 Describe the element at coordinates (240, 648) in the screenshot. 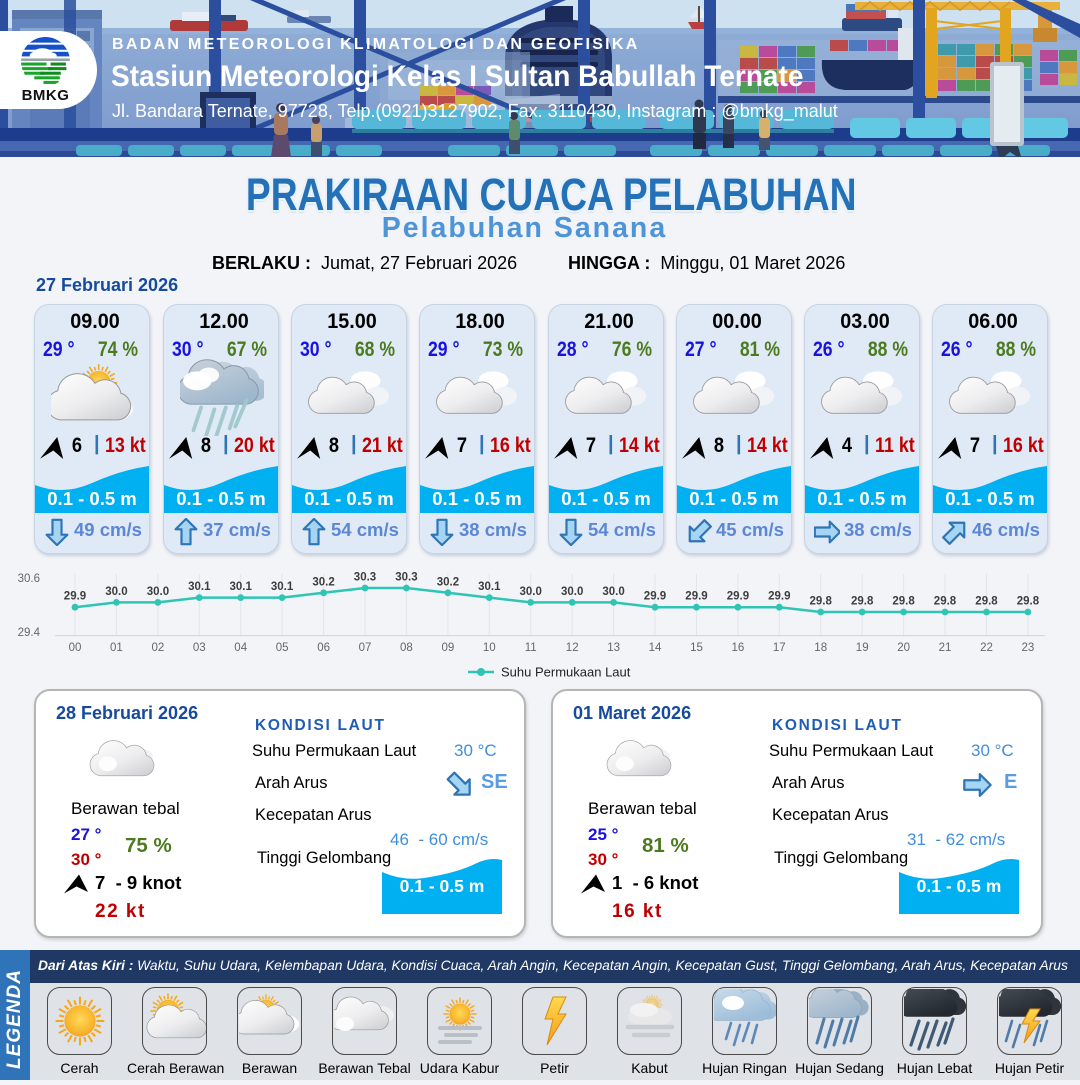

I see `svg-text: 04` at that location.